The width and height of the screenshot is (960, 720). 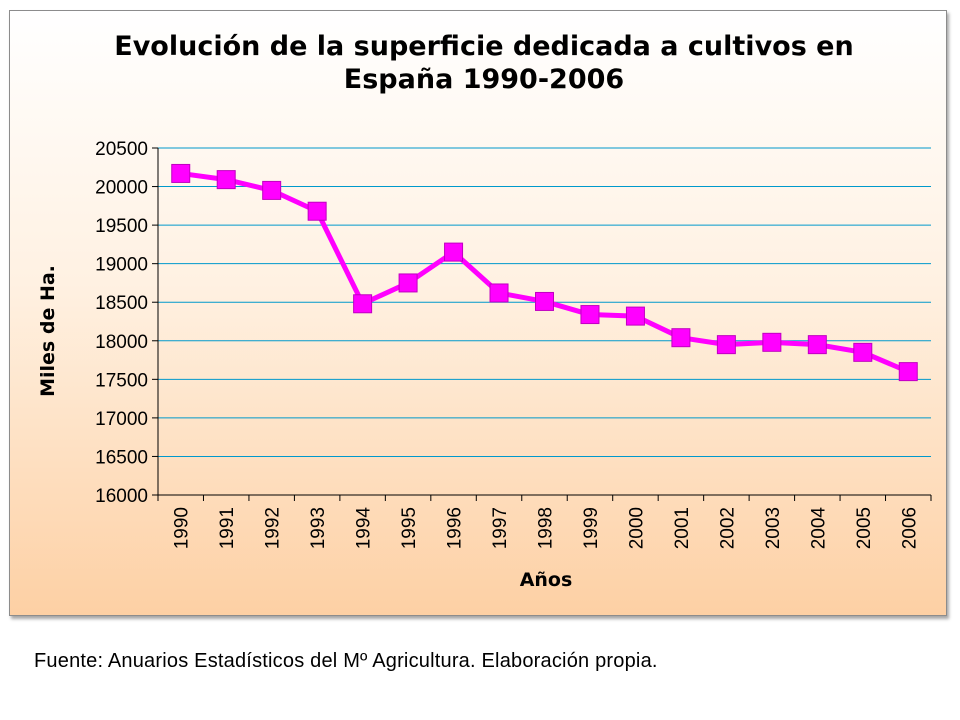 What do you see at coordinates (272, 190) in the screenshot?
I see `data-point-1992` at bounding box center [272, 190].